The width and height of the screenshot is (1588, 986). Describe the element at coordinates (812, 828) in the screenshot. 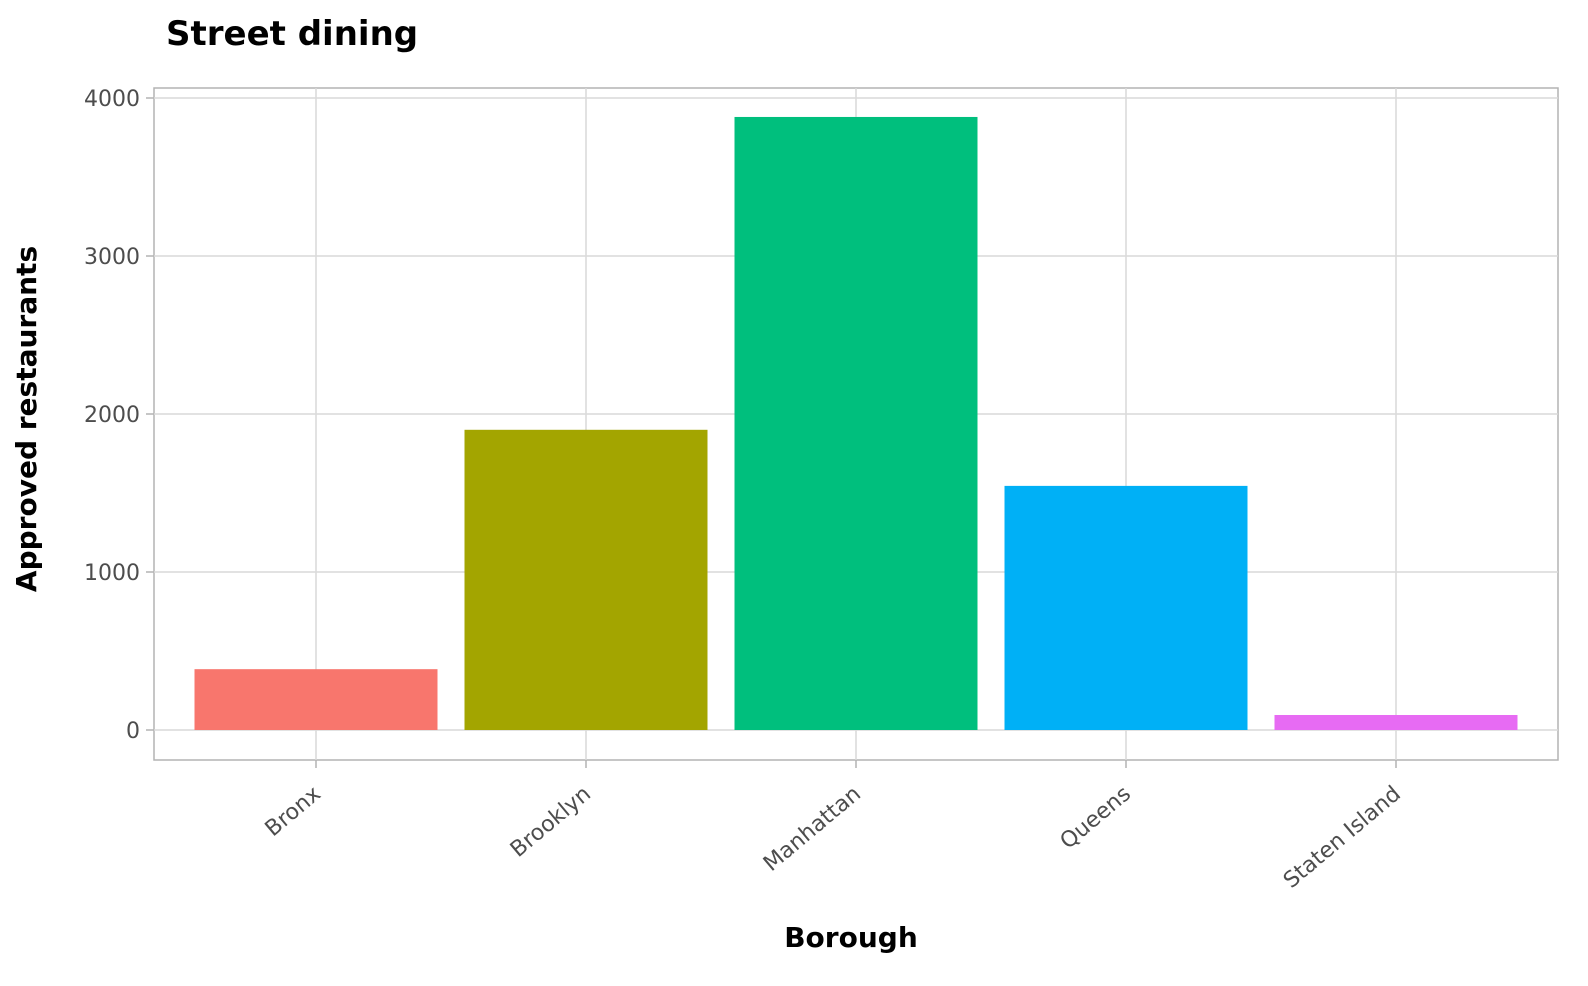

I see `x-tick-label: Manhattan` at that location.